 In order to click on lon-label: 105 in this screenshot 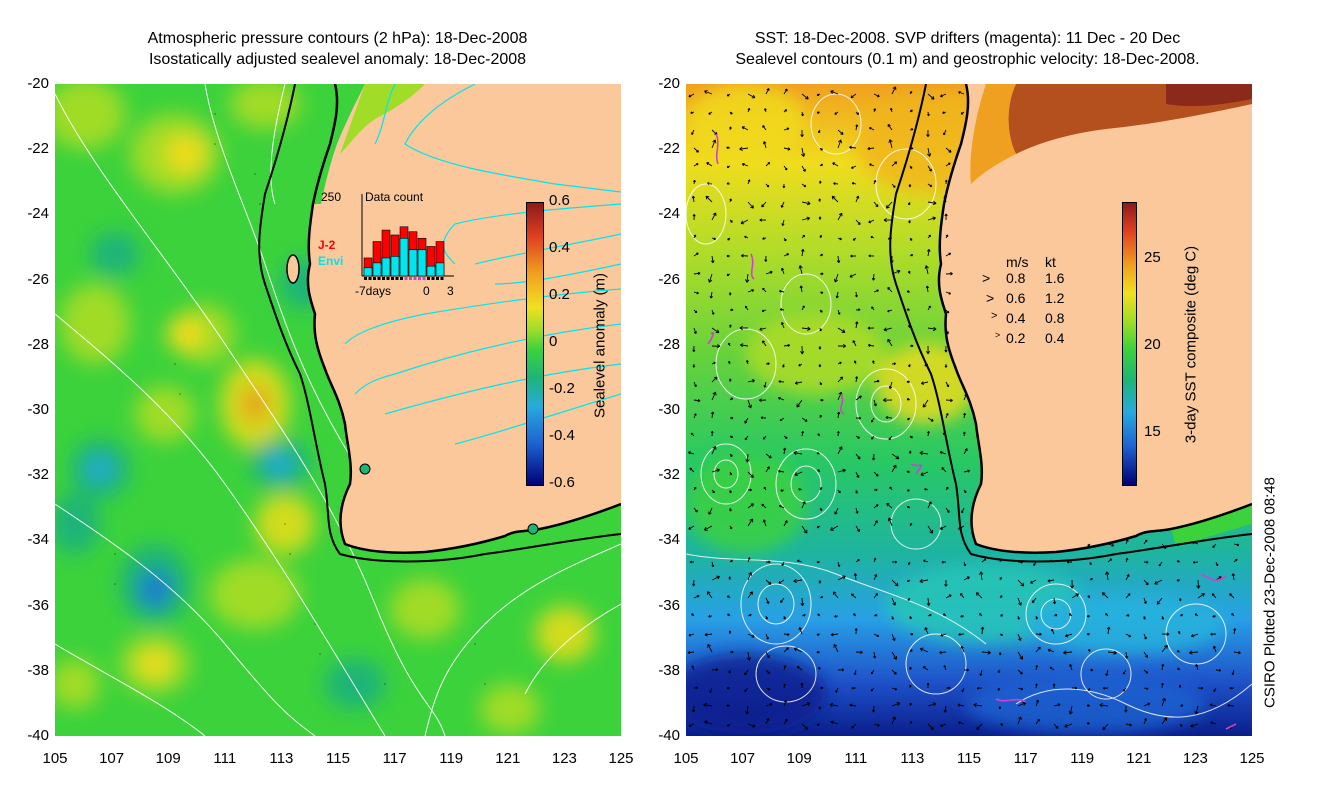, I will do `click(55, 758)`.